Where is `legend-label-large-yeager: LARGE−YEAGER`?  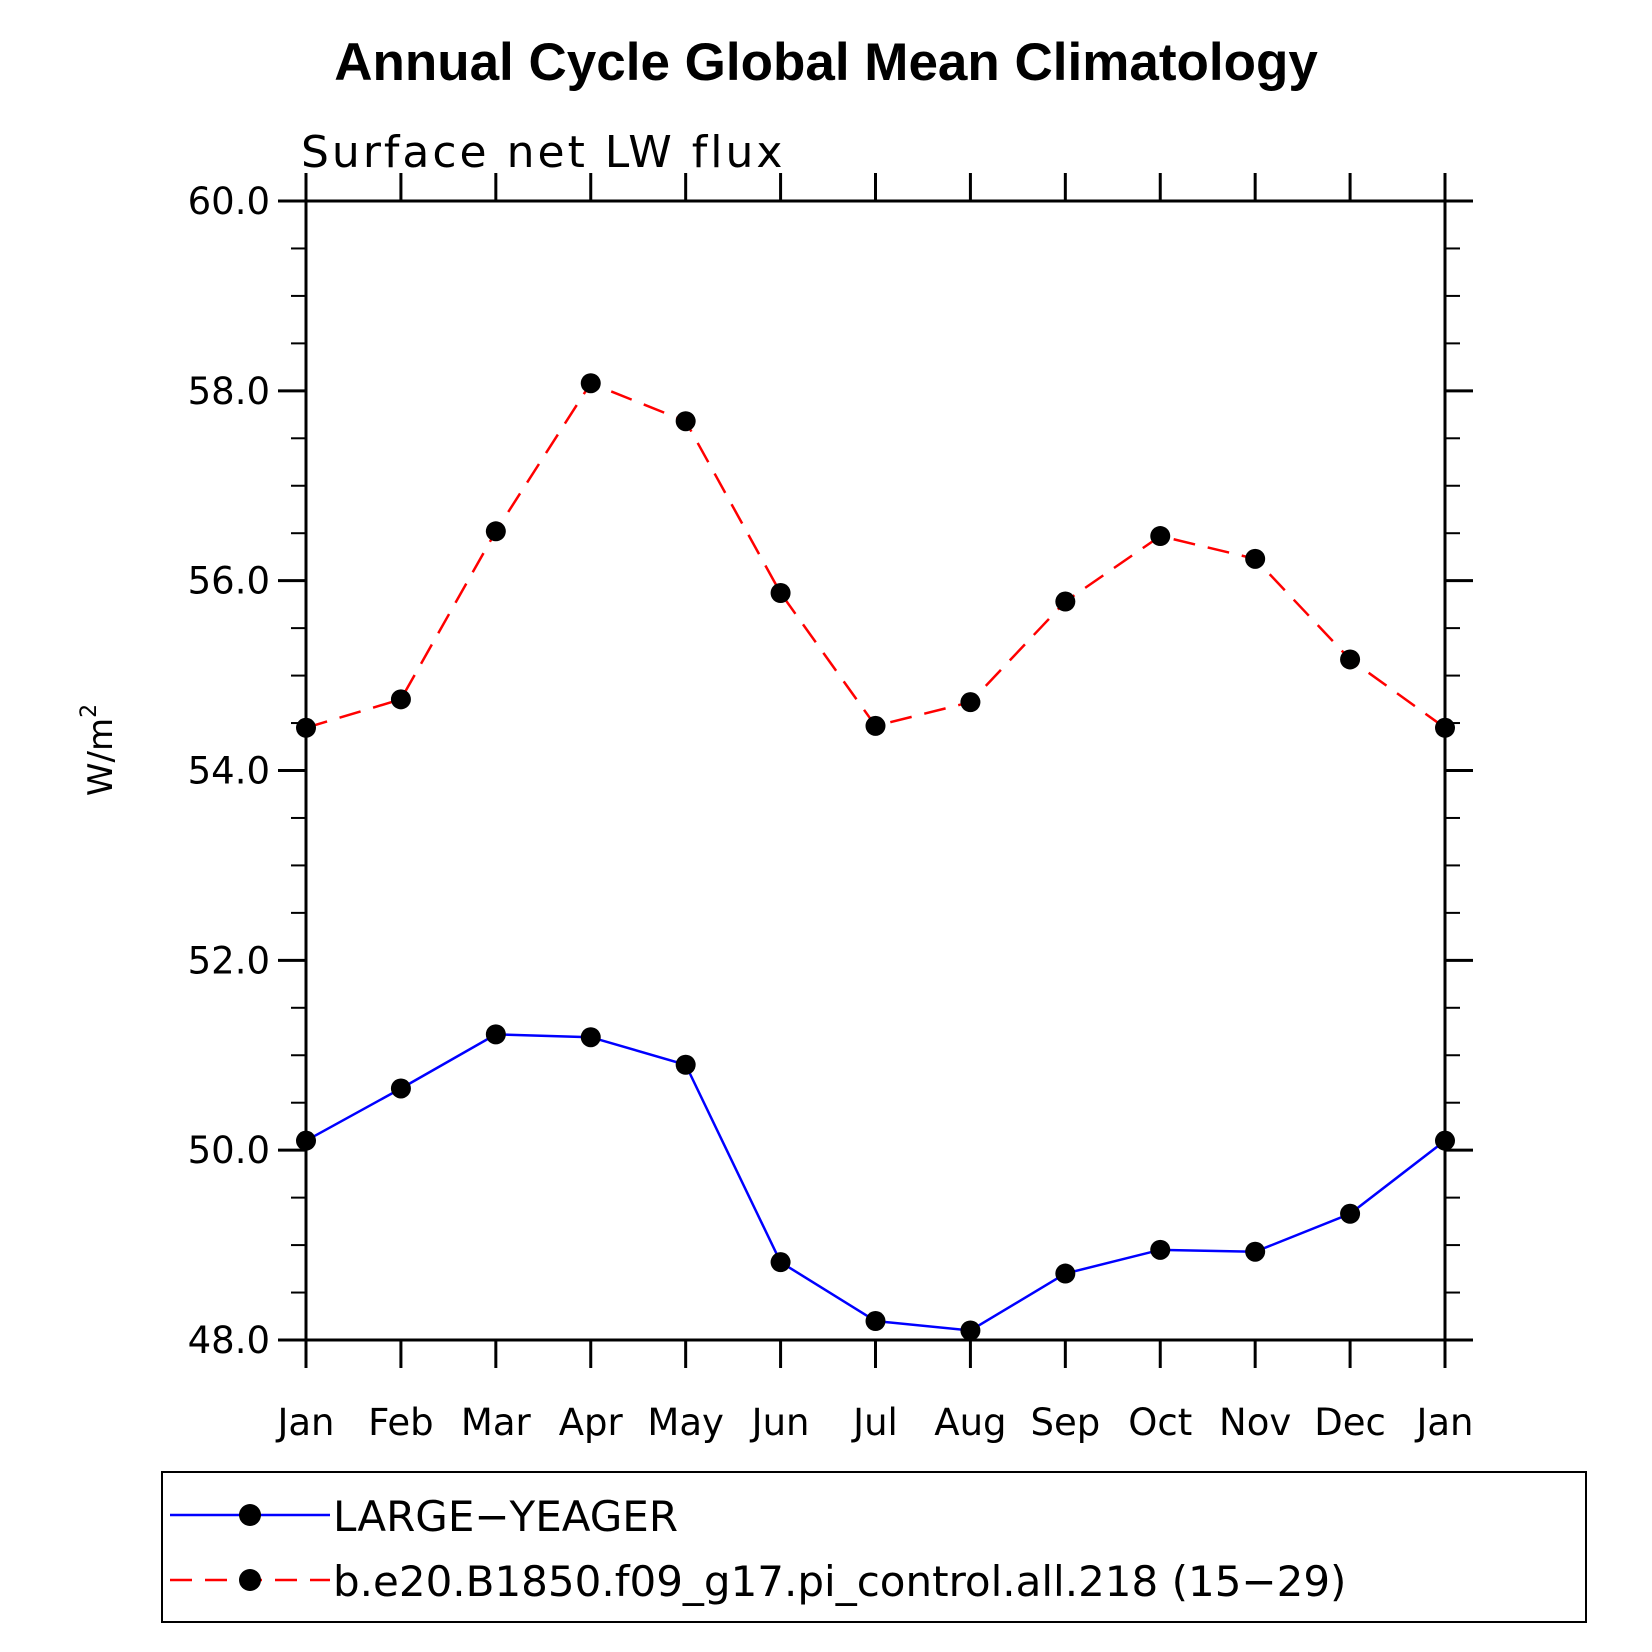
legend-label-large-yeager: LARGE−YEAGER is located at coordinates (505, 1516).